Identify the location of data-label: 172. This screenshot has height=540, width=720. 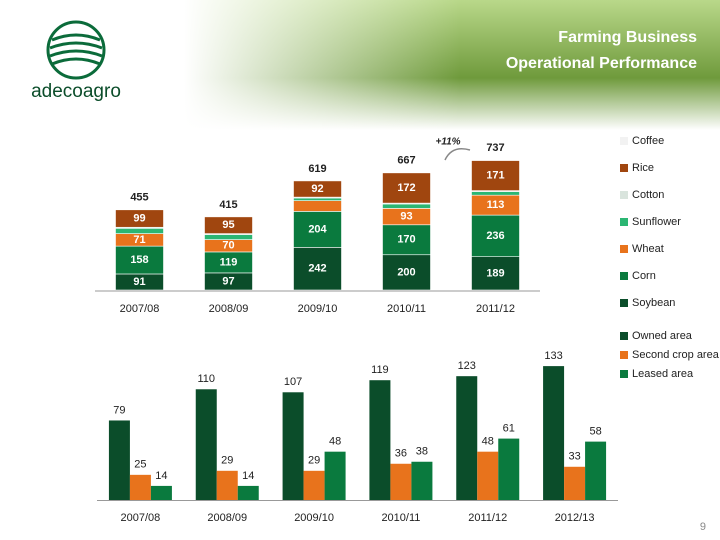
(406, 188).